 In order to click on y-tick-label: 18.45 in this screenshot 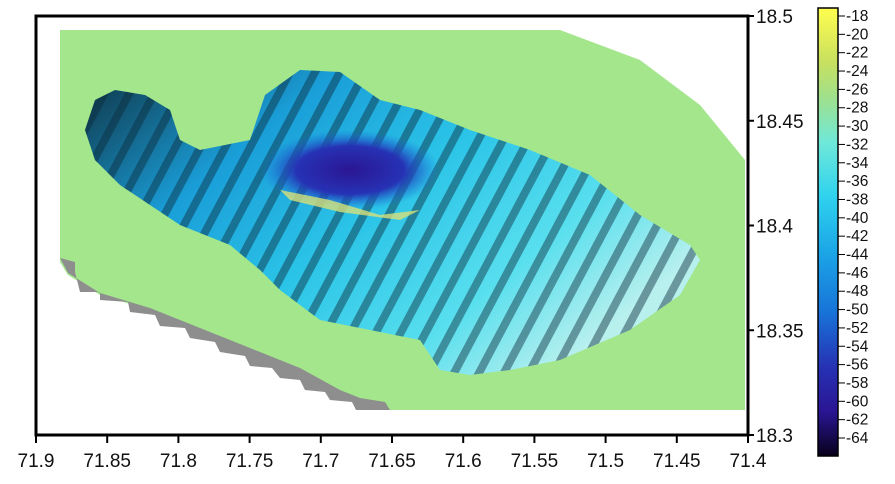, I will do `click(780, 122)`.